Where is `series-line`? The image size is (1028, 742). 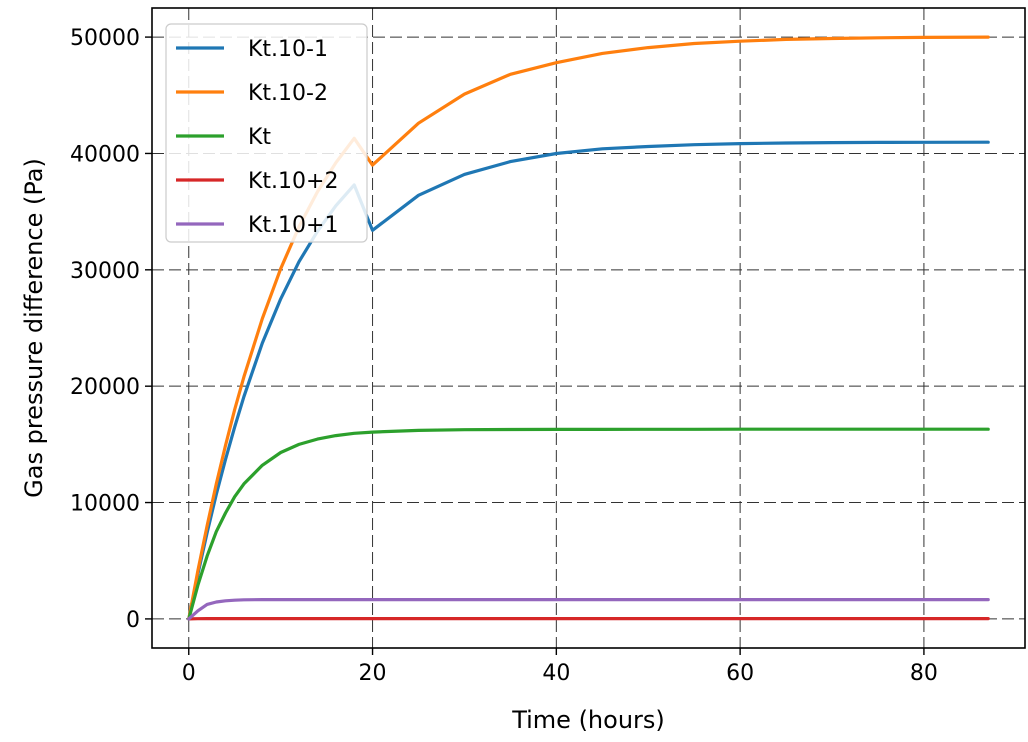
series-line is located at coordinates (588, 609).